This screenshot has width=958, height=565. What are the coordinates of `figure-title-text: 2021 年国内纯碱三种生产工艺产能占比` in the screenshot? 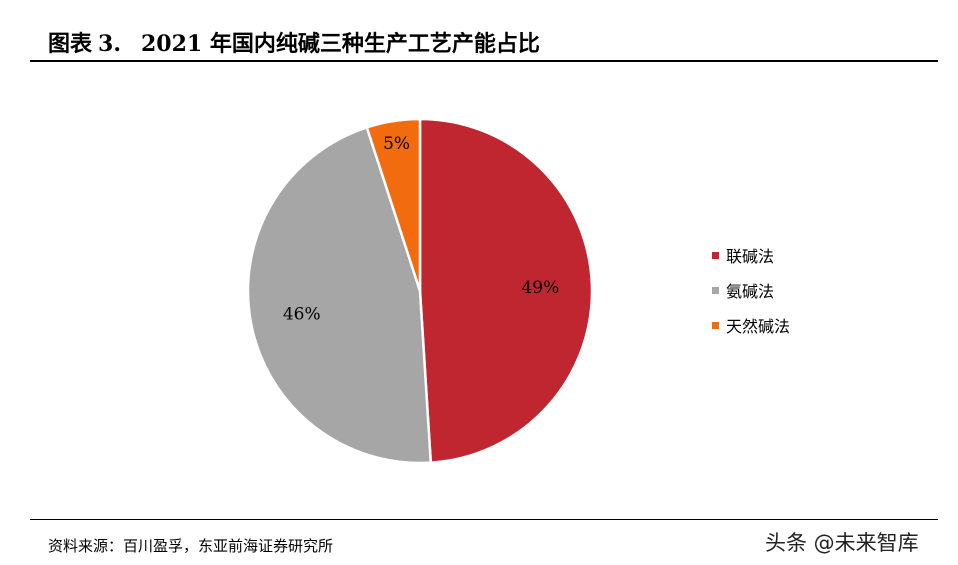 It's located at (340, 44).